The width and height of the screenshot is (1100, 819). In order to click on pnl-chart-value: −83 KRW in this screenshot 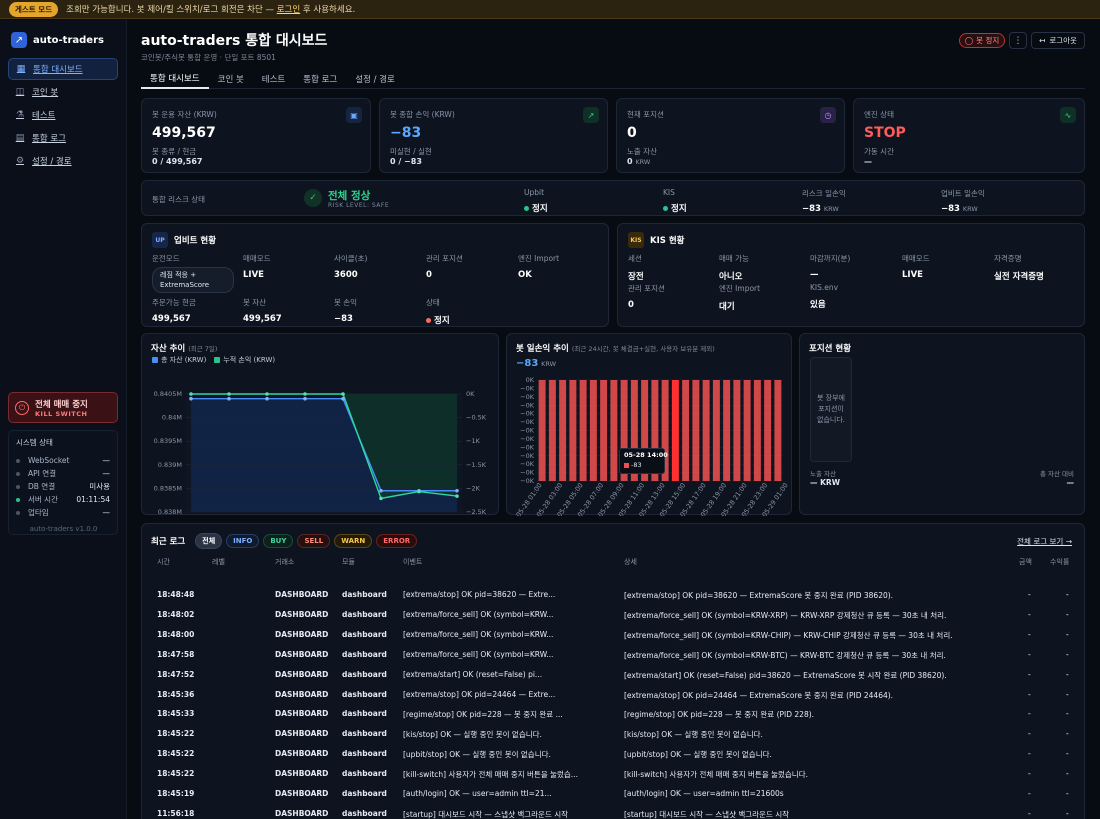, I will do `click(536, 363)`.